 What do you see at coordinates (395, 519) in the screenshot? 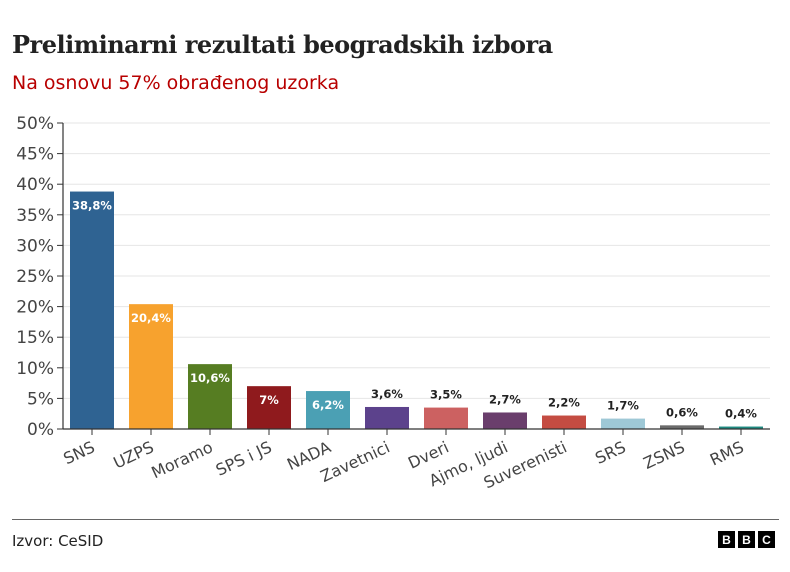
I see `footer-divider` at bounding box center [395, 519].